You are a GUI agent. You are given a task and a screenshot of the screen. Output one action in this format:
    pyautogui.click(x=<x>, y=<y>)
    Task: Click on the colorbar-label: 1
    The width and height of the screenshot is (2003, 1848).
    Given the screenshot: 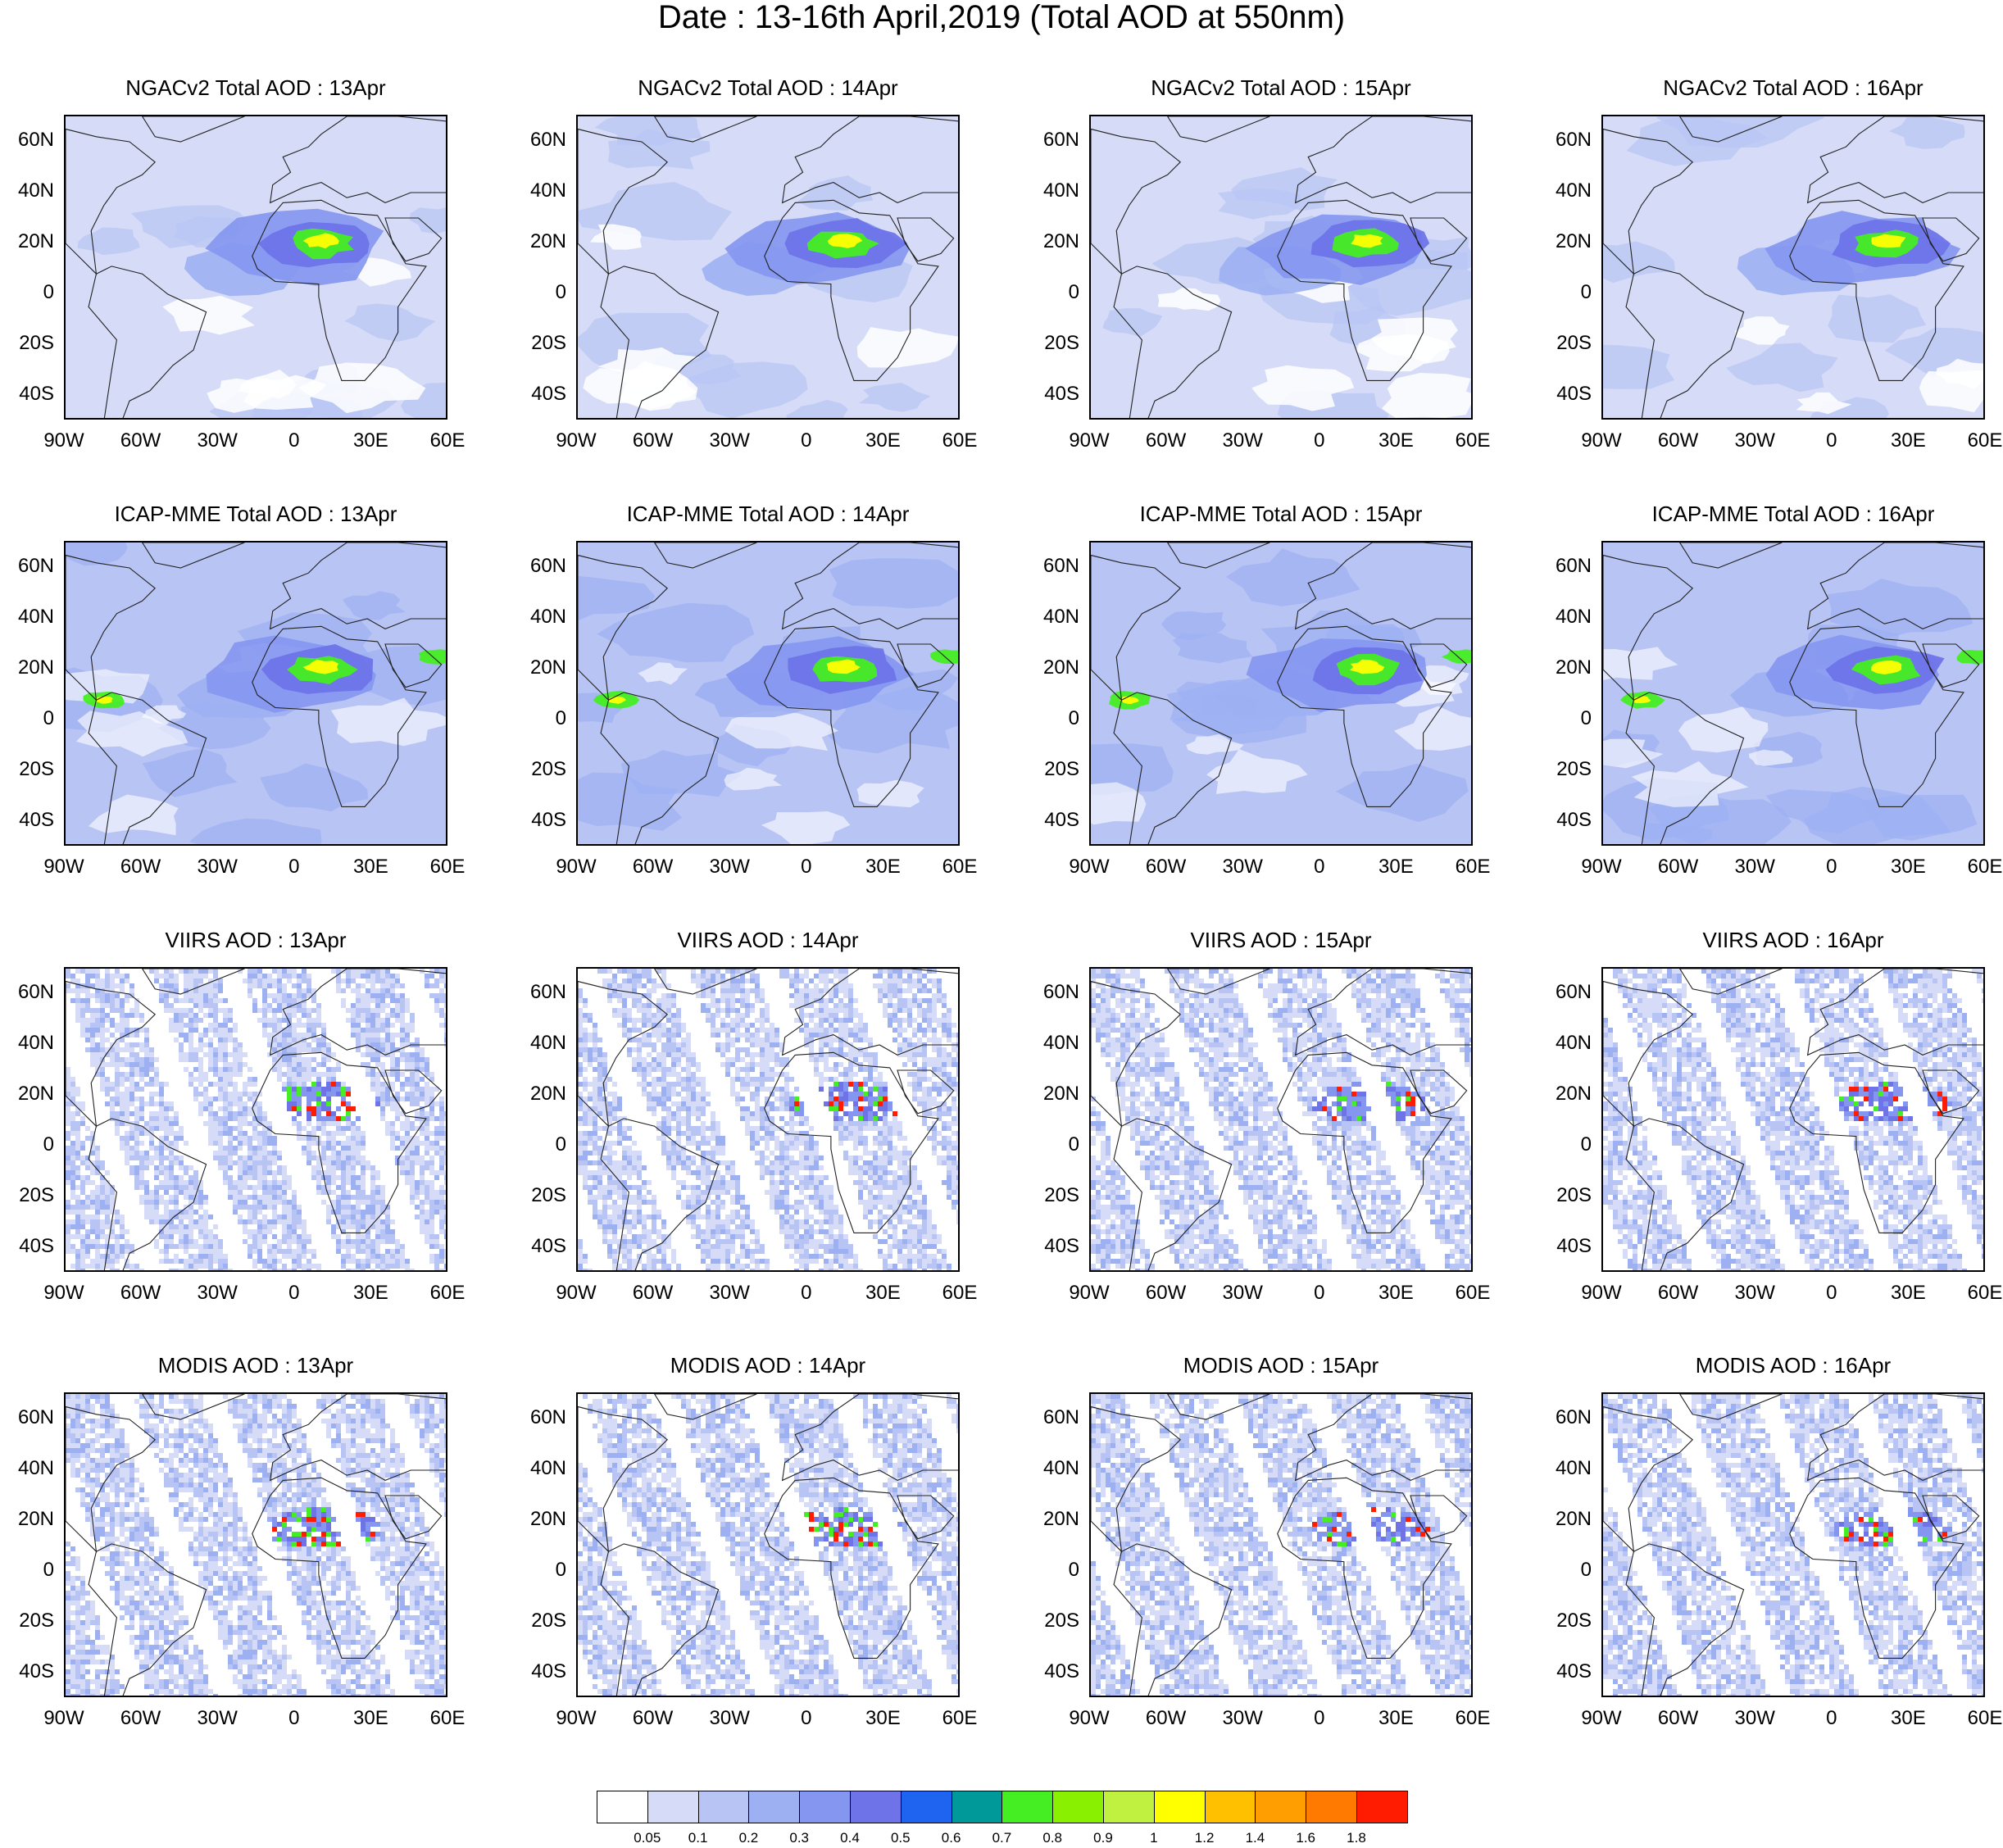 What is the action you would take?
    pyautogui.click(x=1154, y=1838)
    